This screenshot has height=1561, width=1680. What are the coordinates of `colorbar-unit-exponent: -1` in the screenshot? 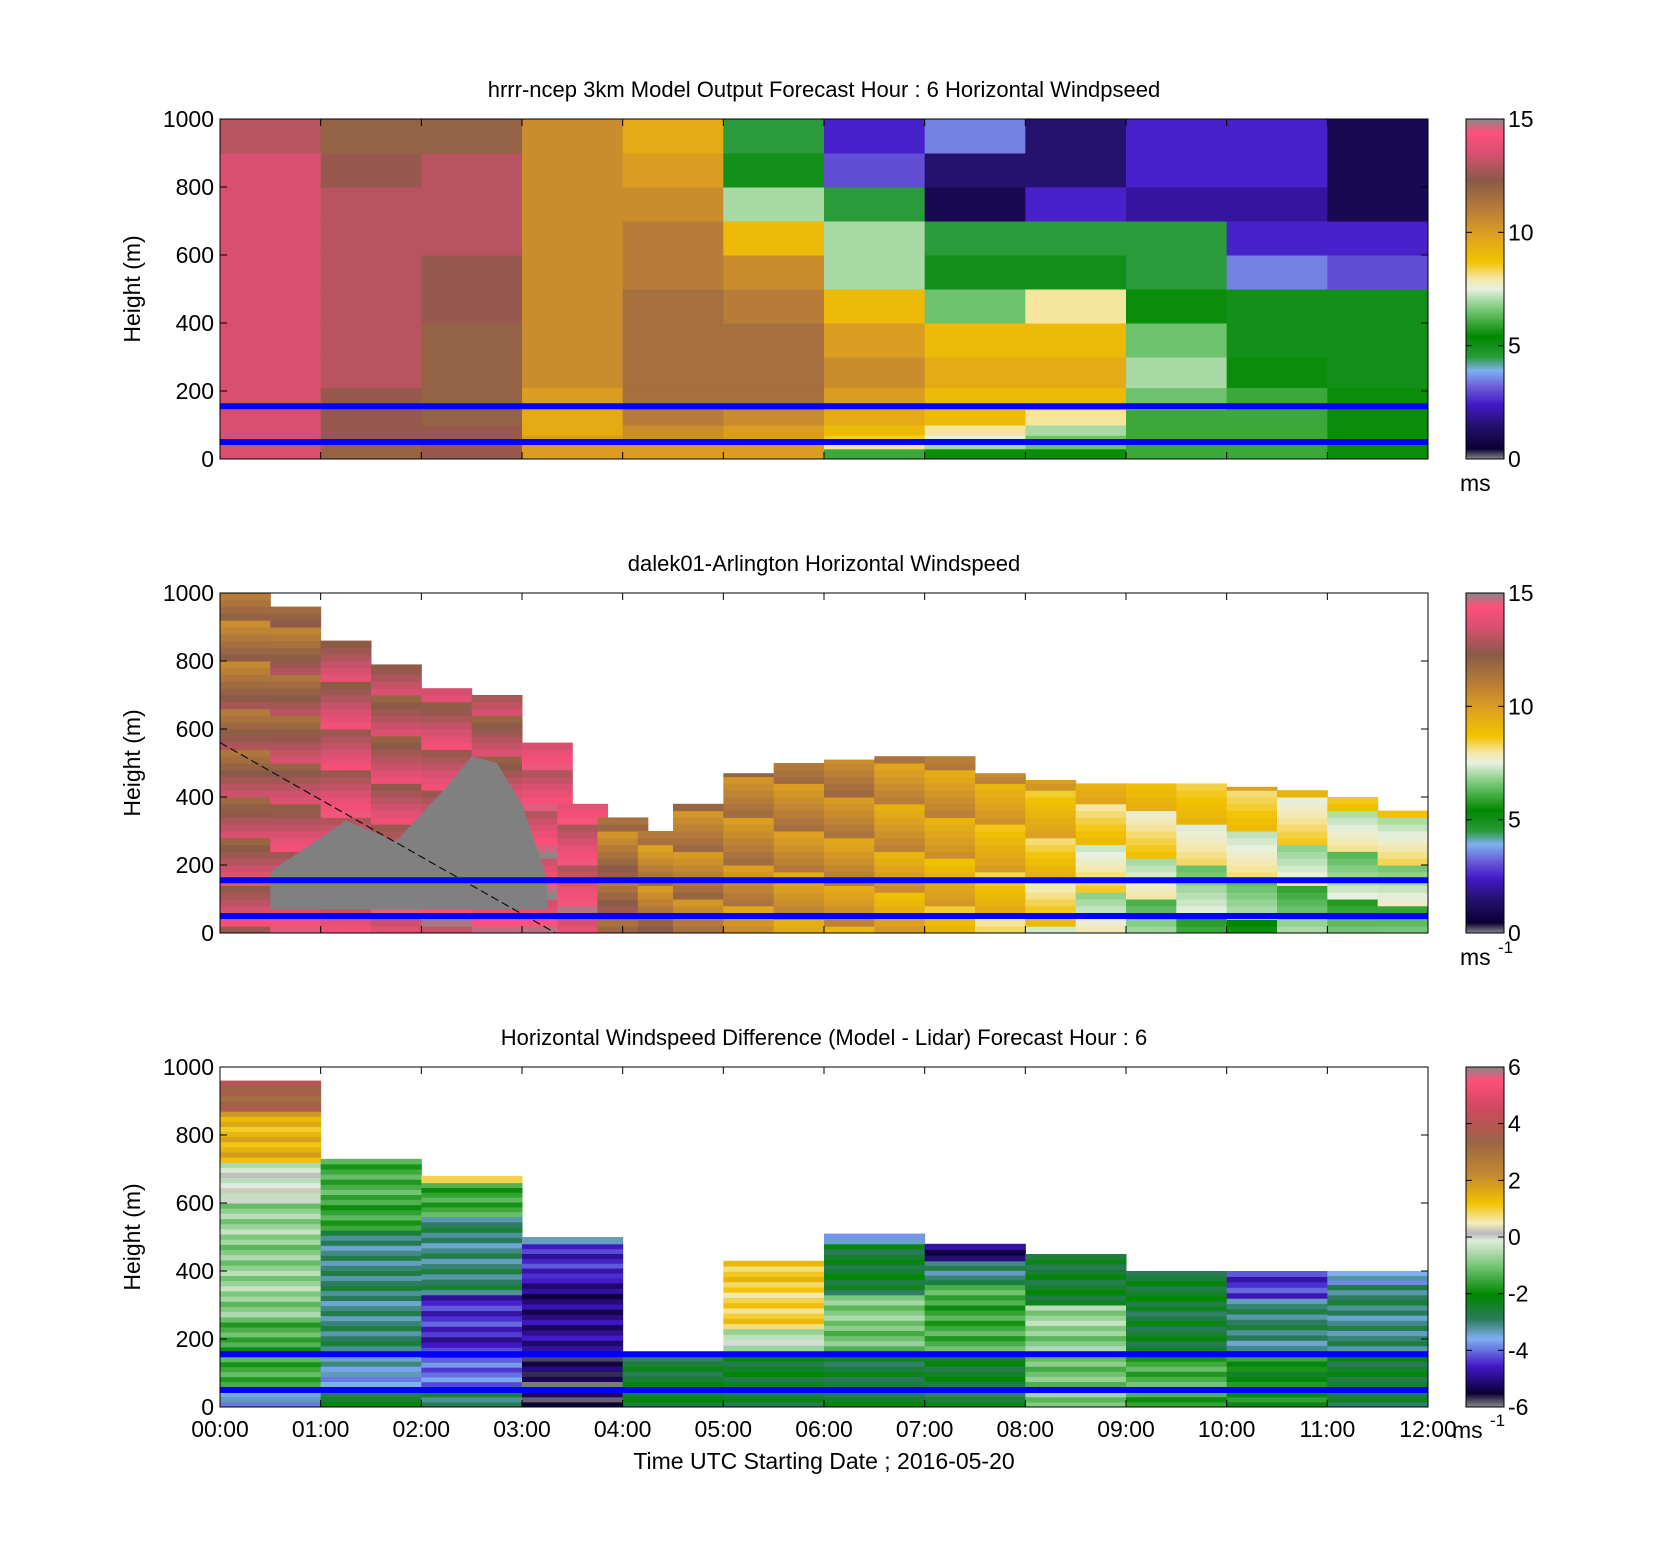 It's located at (1505, 947).